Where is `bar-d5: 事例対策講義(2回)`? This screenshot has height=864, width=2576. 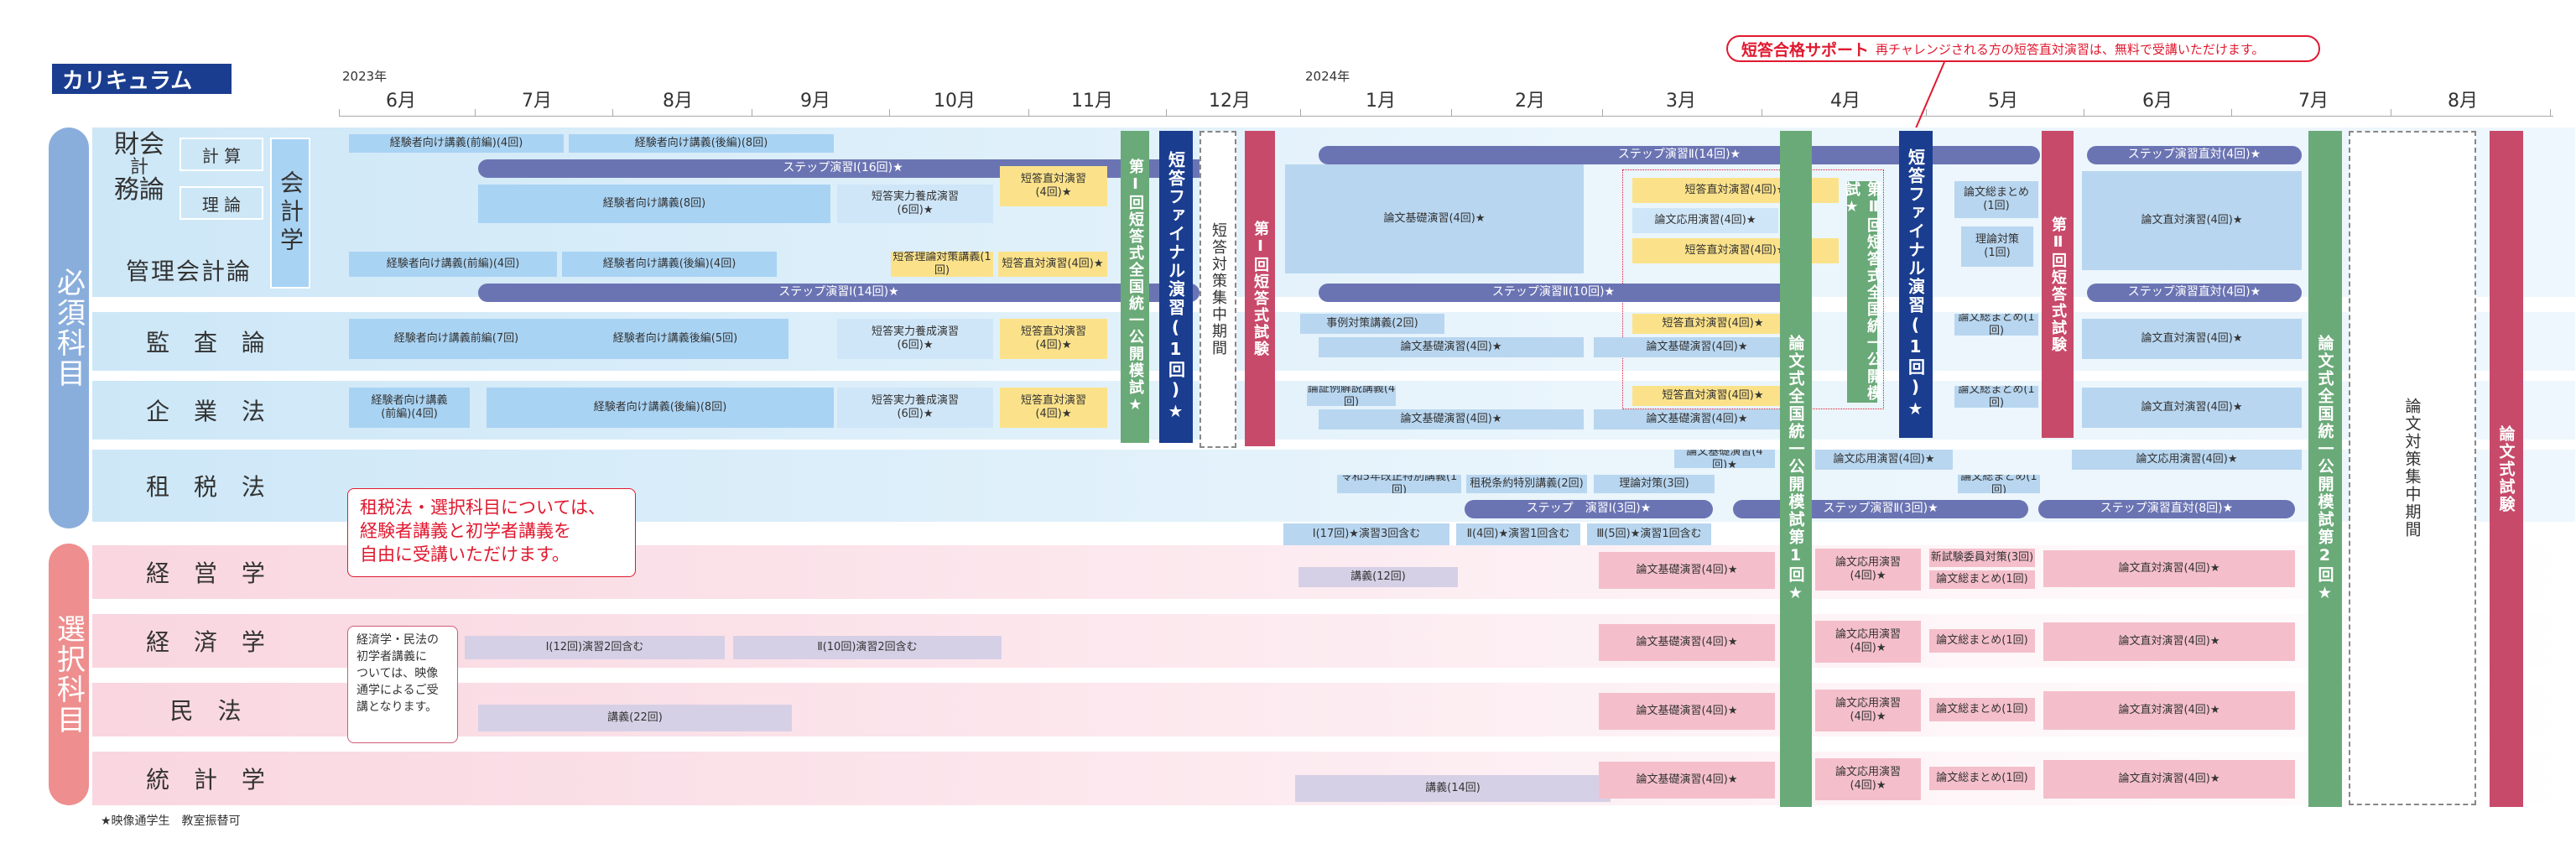
bar-d5: 事例対策講義(2回) is located at coordinates (1372, 324).